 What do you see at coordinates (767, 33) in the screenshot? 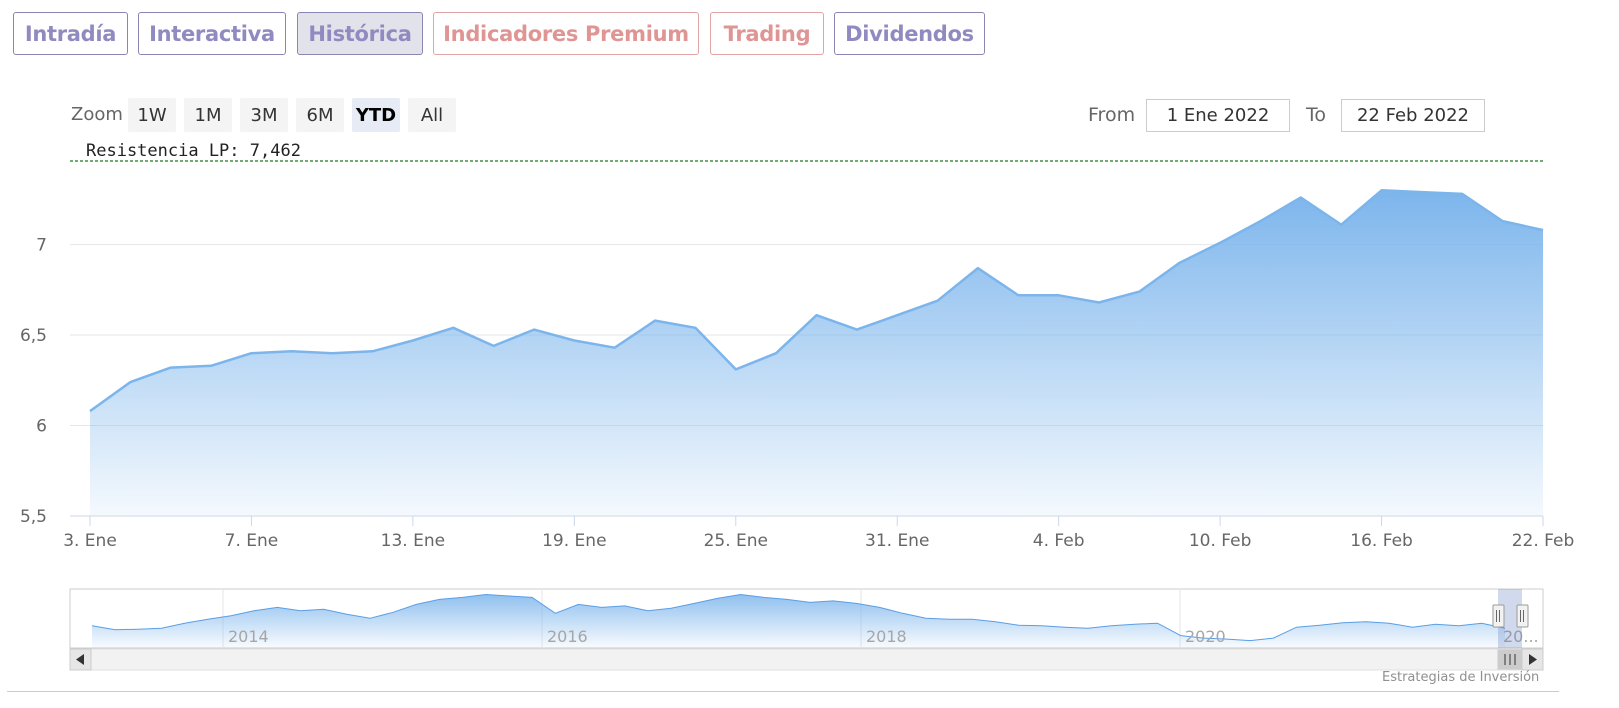
I see `tab-trading: Trading` at bounding box center [767, 33].